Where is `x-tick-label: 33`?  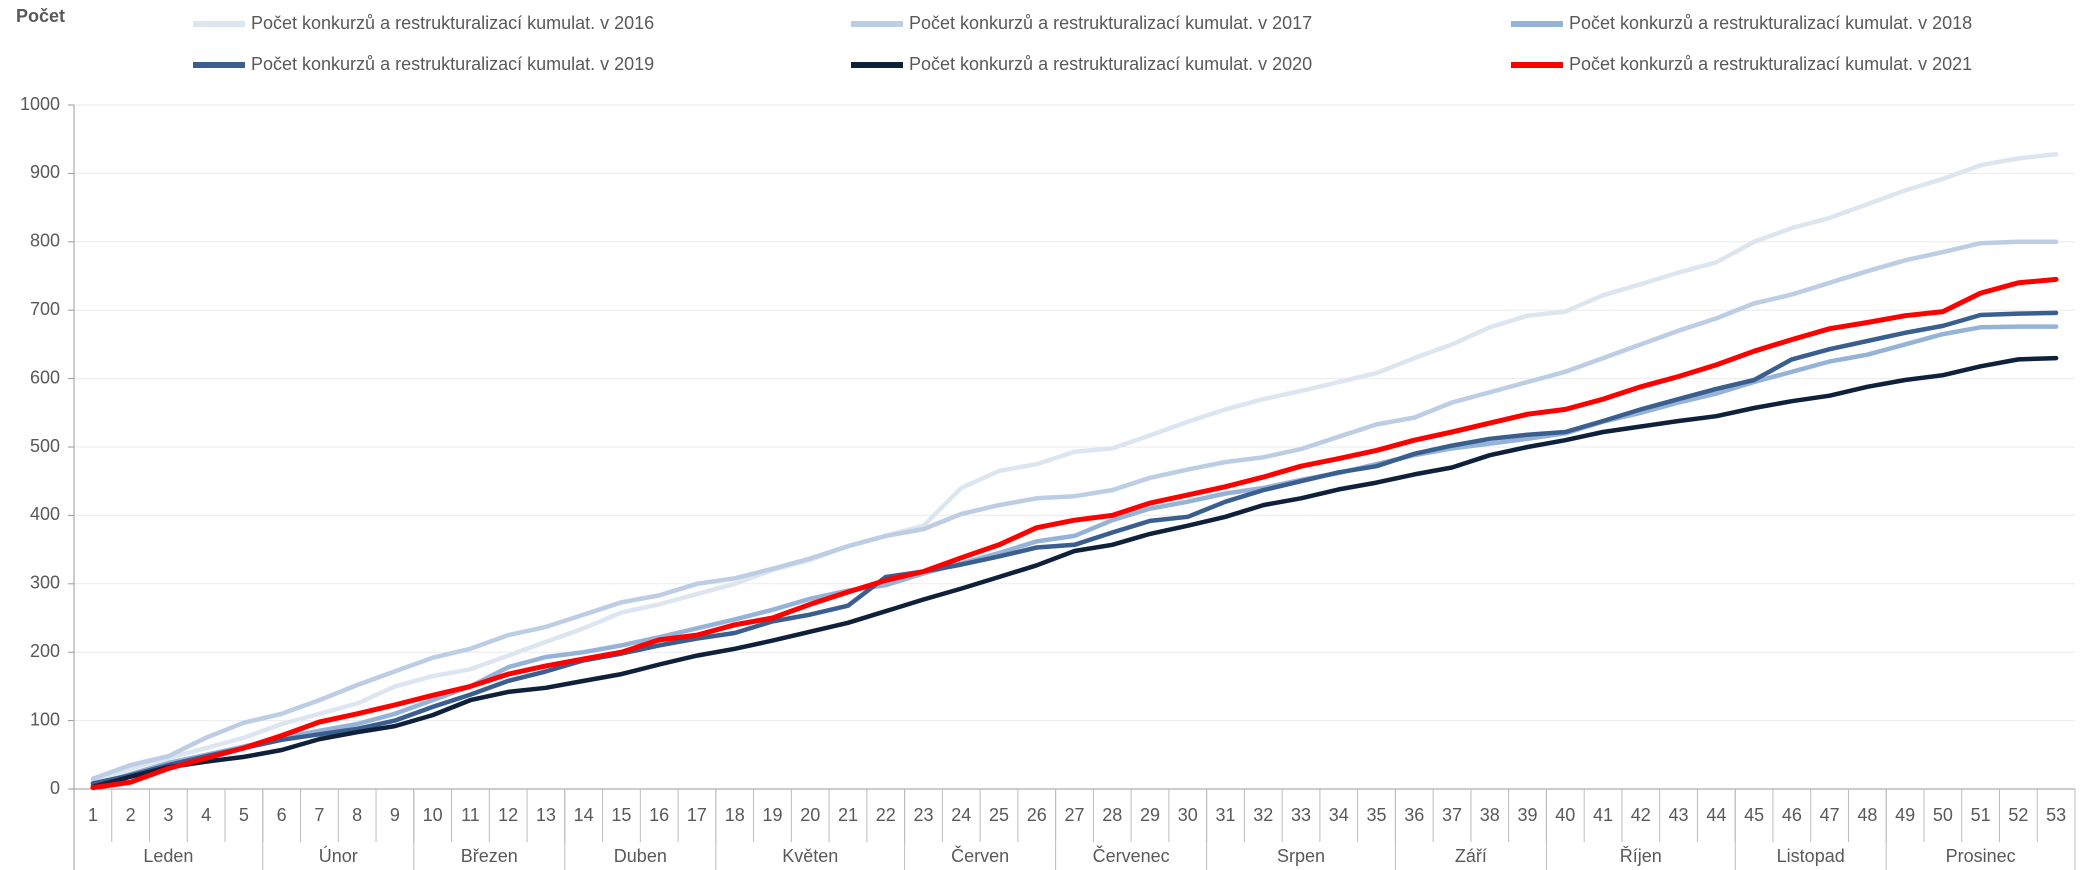 x-tick-label: 33 is located at coordinates (1301, 815).